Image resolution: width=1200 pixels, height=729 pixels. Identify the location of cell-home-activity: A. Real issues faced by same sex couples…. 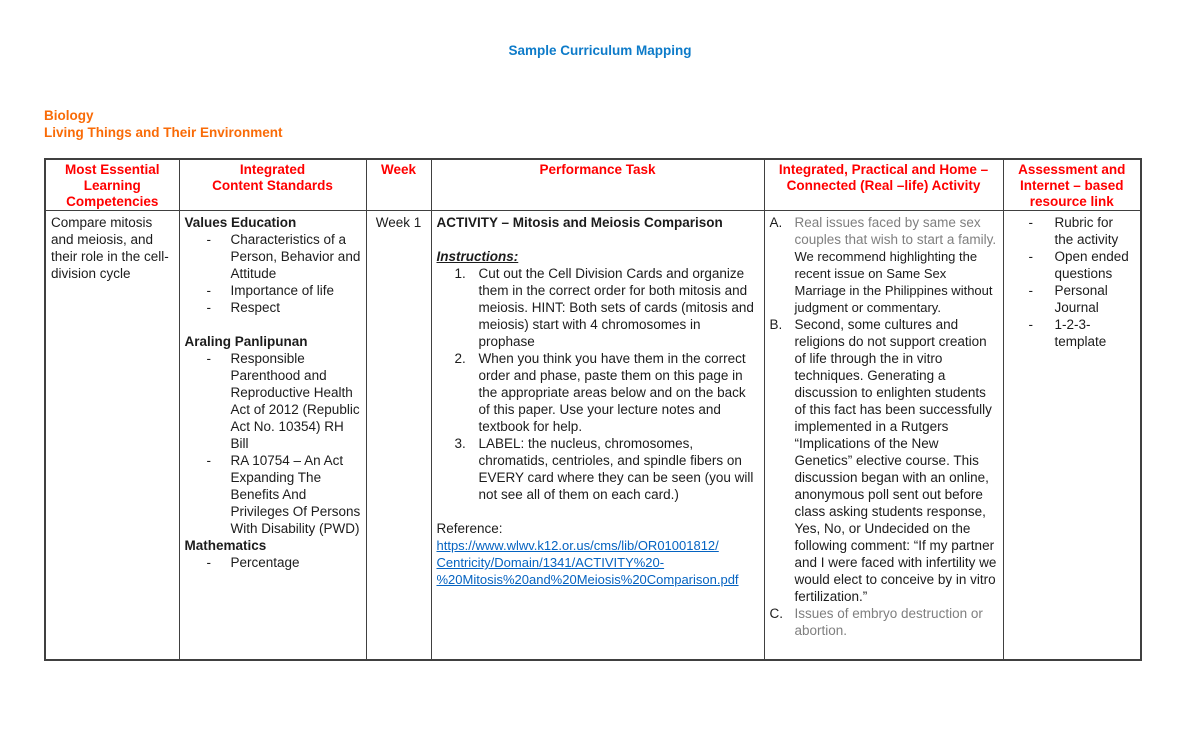
(883, 435).